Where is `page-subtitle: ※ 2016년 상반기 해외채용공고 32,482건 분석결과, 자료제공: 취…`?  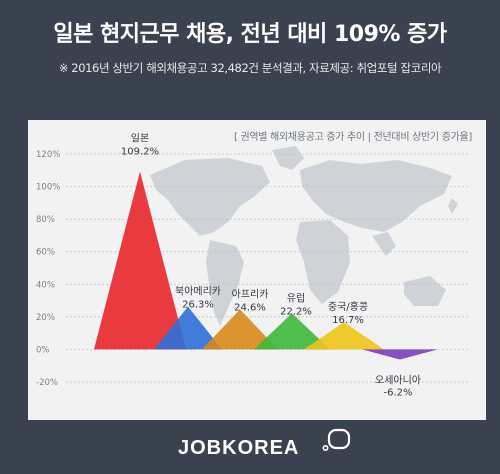 page-subtitle: ※ 2016년 상반기 해외채용공고 32,482건 분석결과, 자료제공: 취… is located at coordinates (250, 68).